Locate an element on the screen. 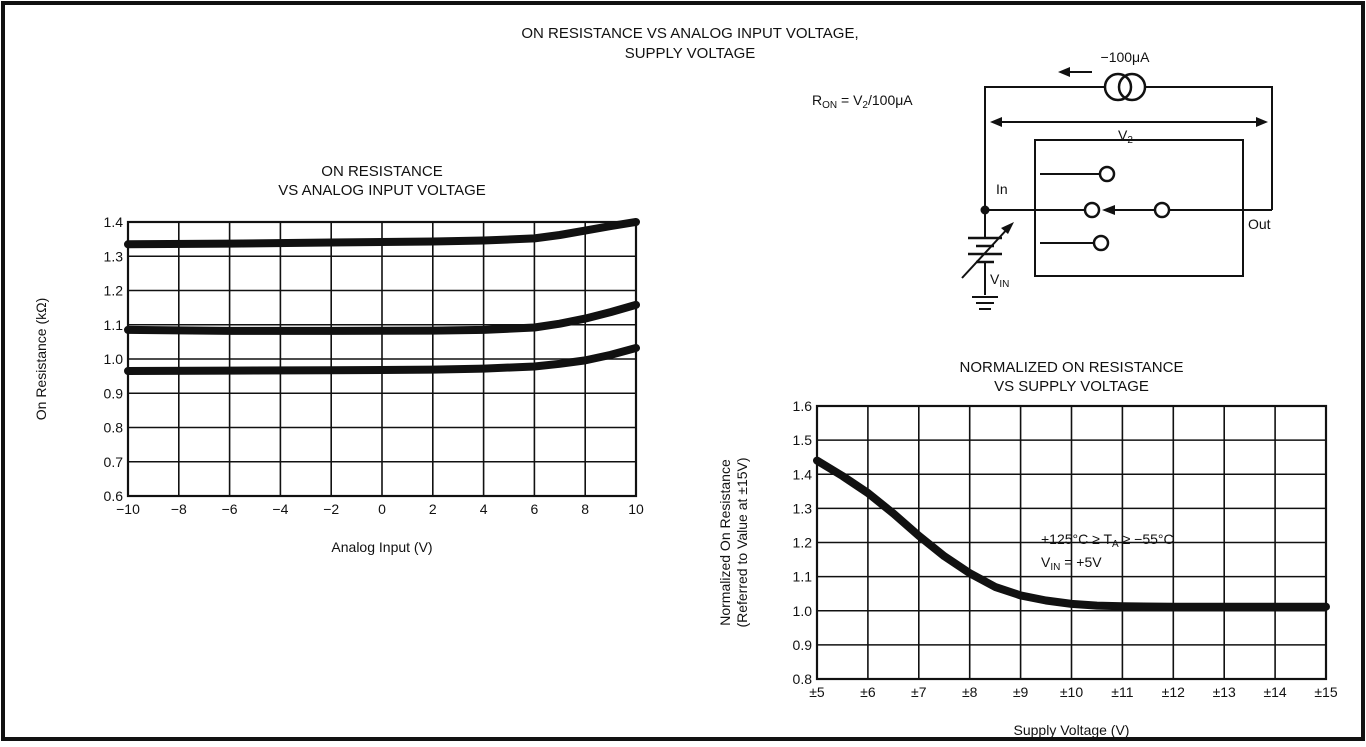 The height and width of the screenshot is (747, 1366). switch-input-terminal is located at coordinates (1092, 210).